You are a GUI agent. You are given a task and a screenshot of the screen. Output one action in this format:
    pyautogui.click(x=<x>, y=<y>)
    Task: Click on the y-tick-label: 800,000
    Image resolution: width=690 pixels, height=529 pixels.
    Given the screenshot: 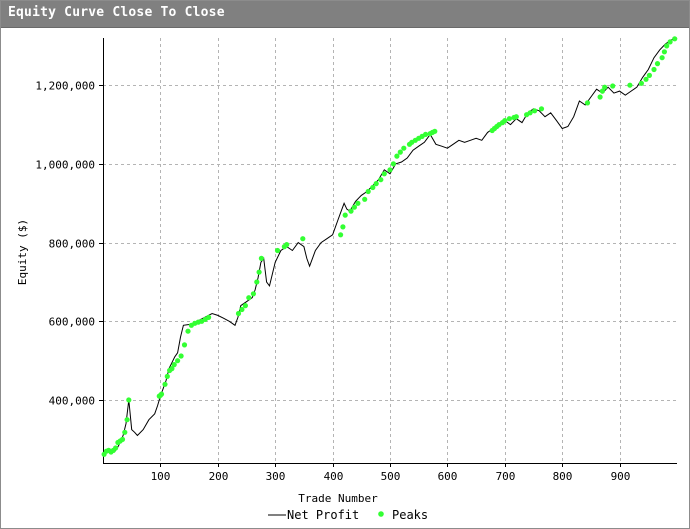 What is the action you would take?
    pyautogui.click(x=72, y=244)
    